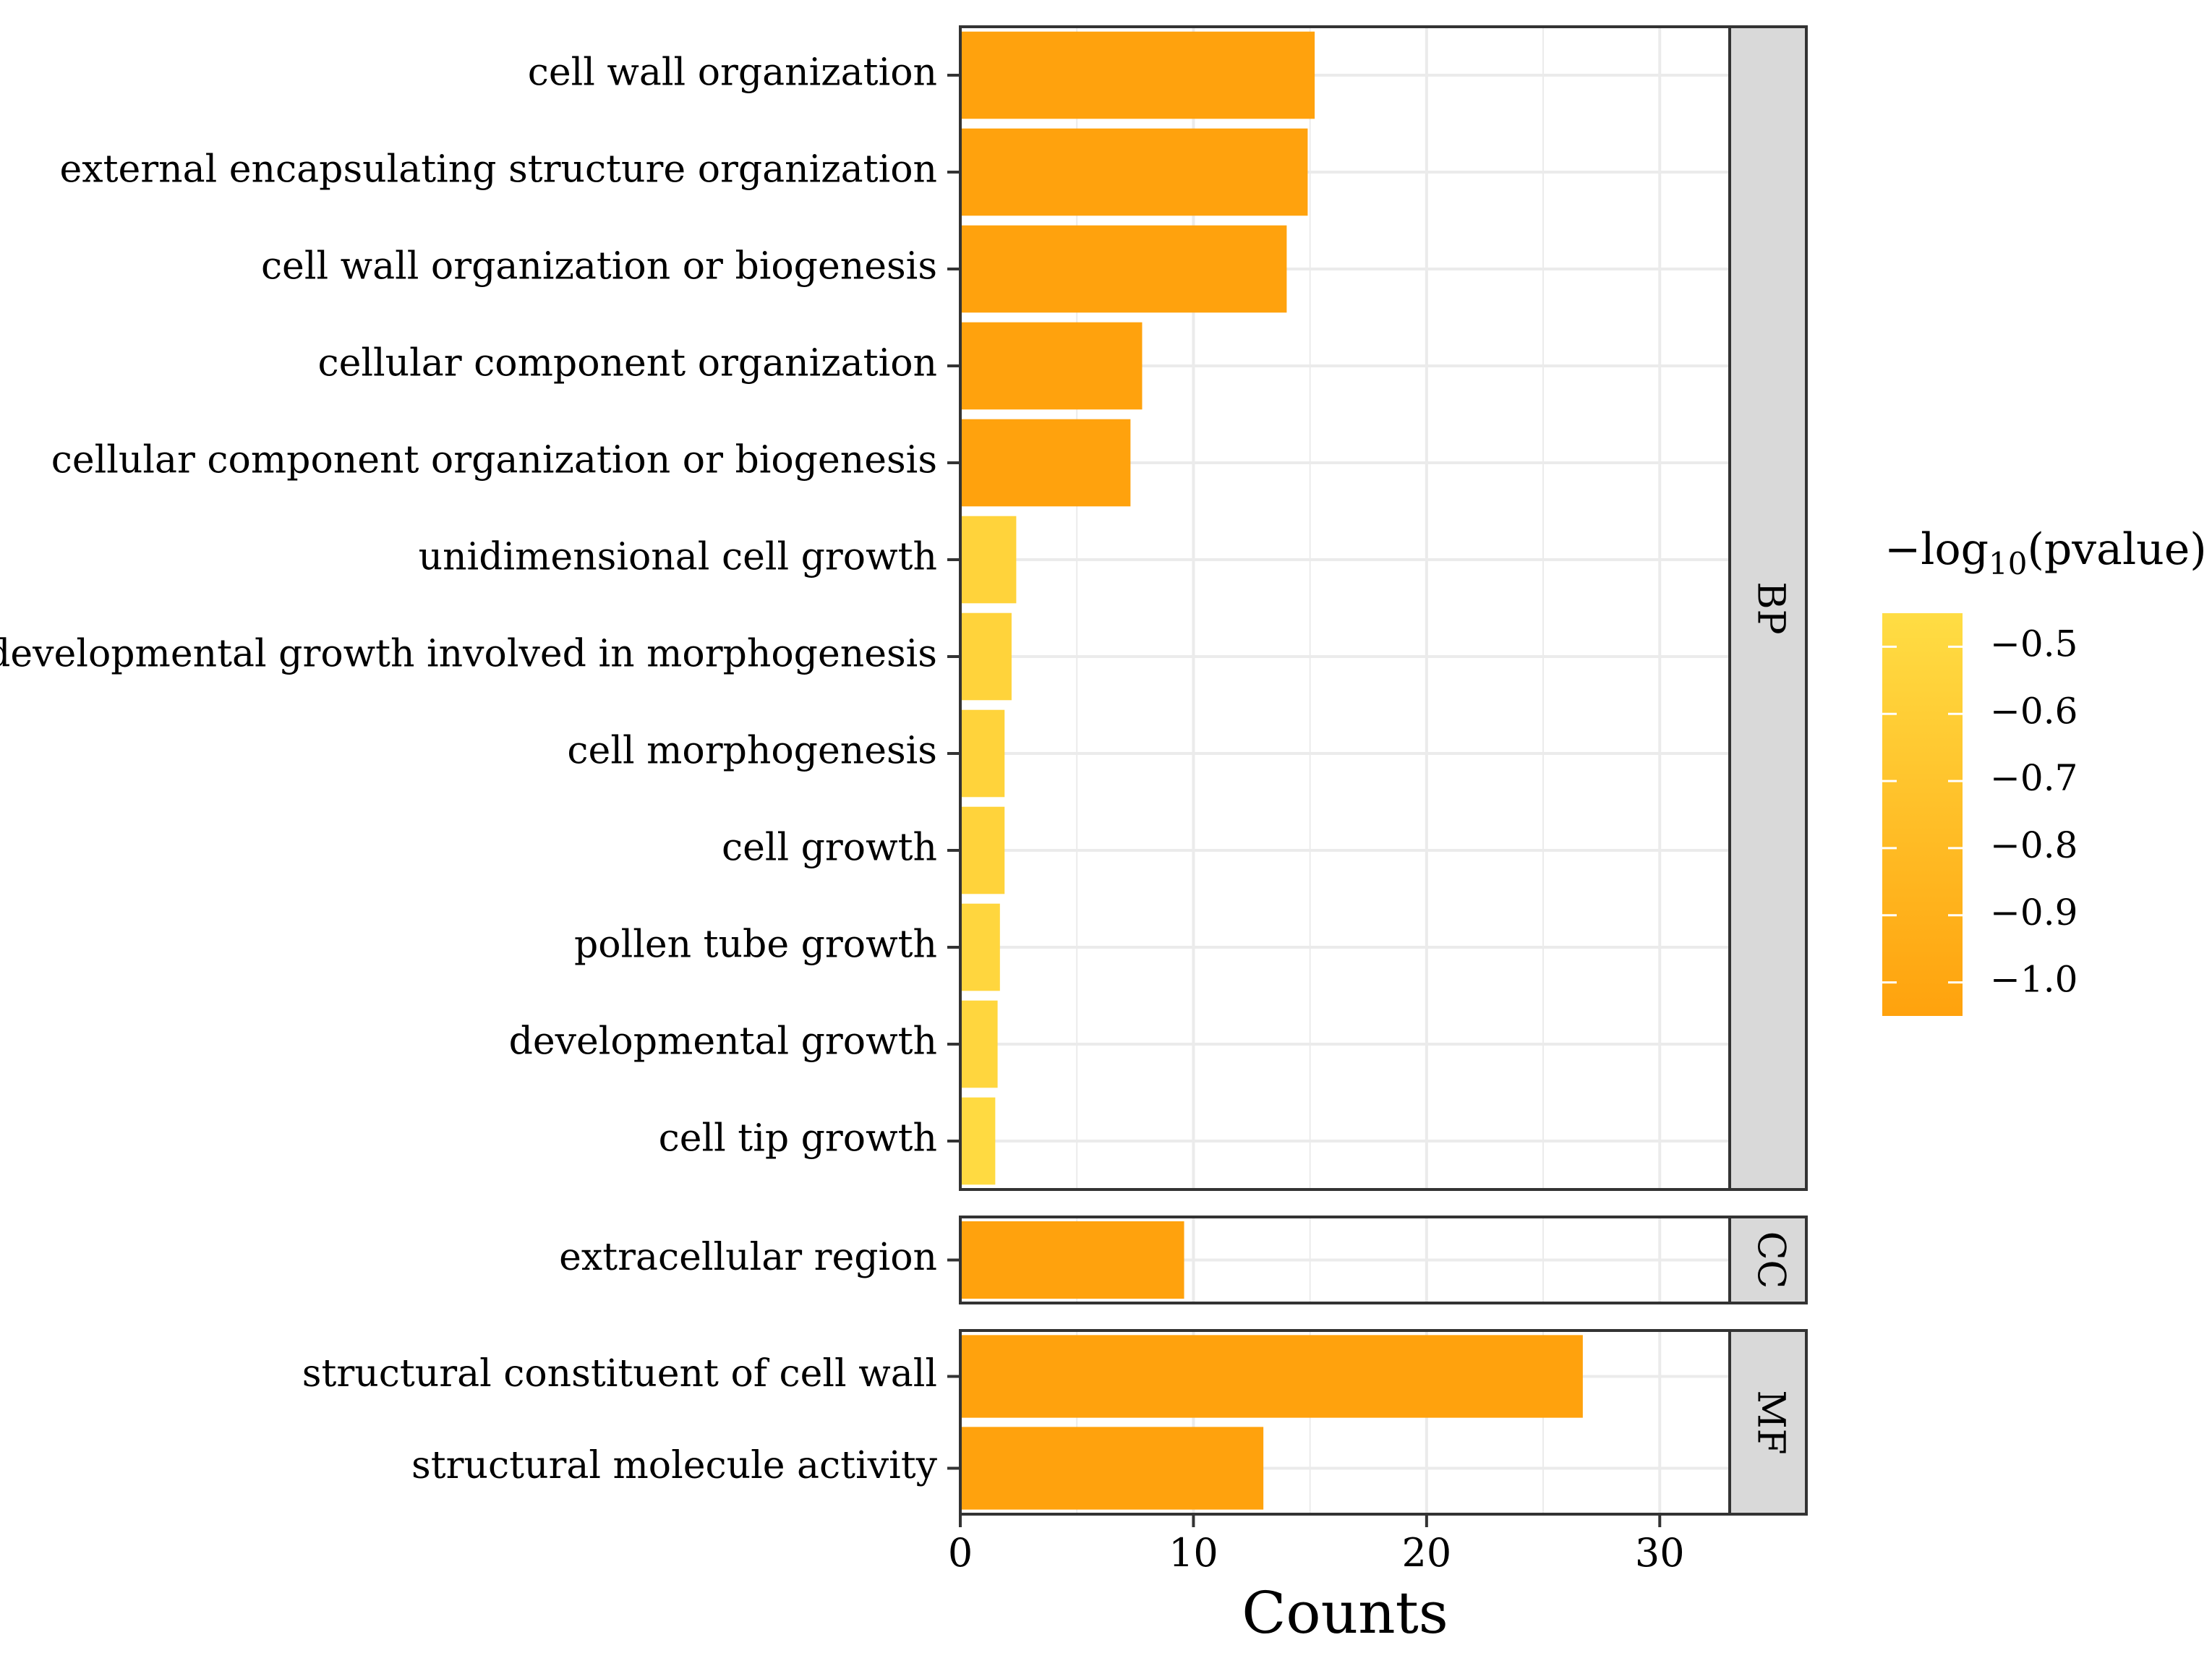 The width and height of the screenshot is (2212, 1653). Describe the element at coordinates (732, 73) in the screenshot. I see `category-label: cell wall organization` at that location.